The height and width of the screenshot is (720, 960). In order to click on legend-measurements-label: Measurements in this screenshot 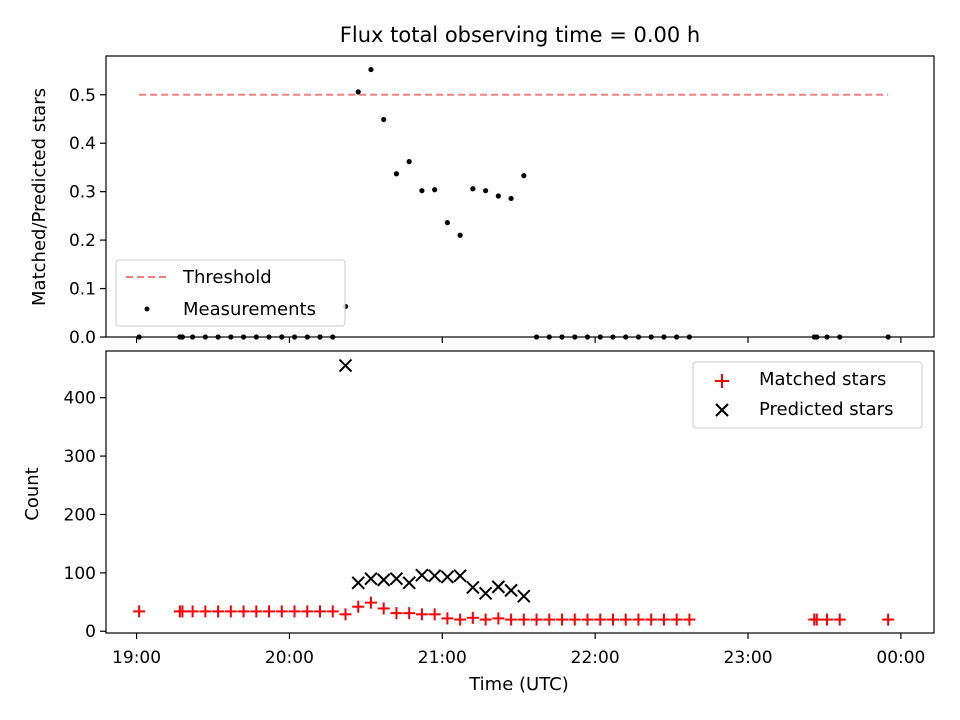, I will do `click(249, 309)`.